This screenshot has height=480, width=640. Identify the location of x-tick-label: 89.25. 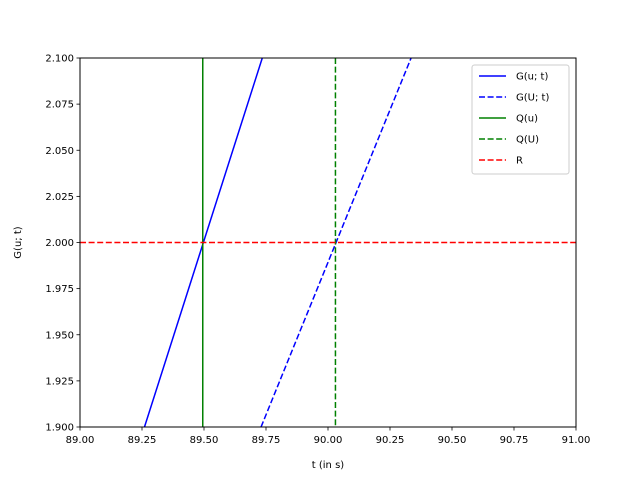
(142, 440).